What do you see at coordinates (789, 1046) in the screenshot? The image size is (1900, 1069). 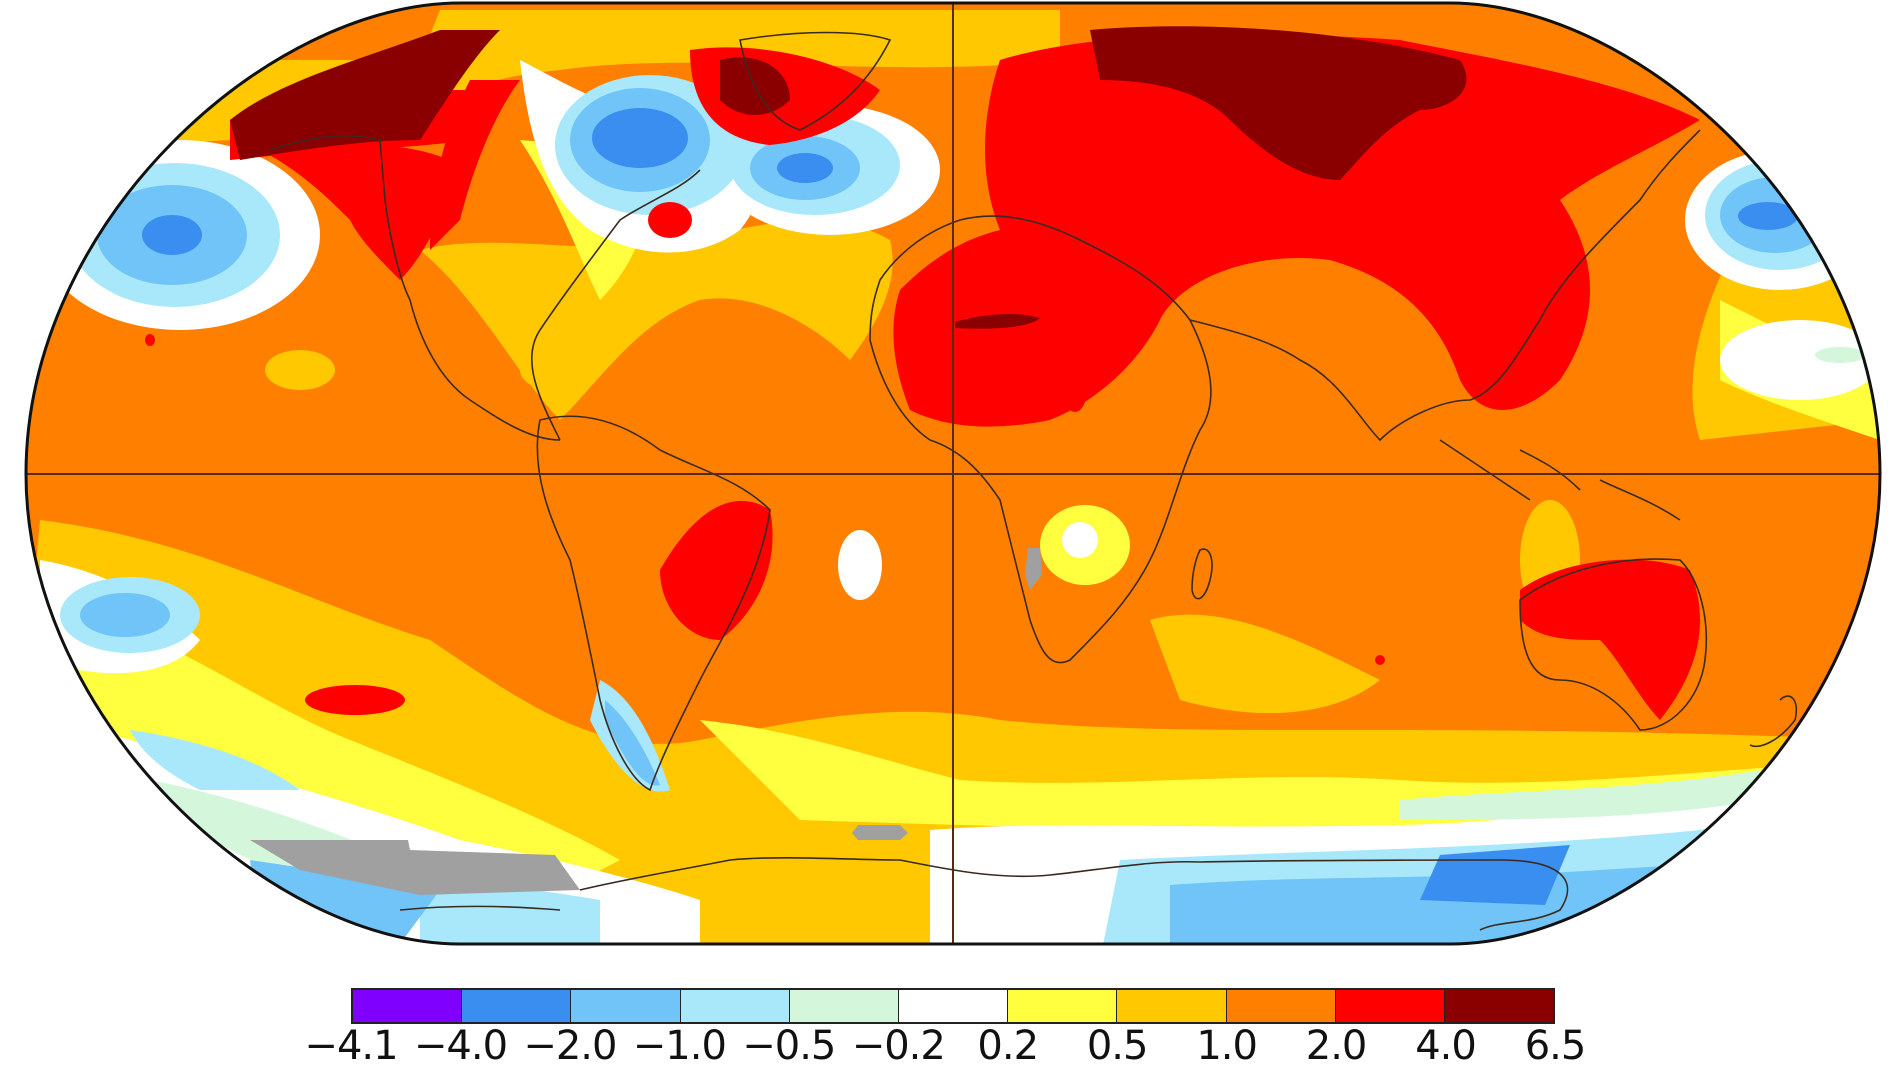 I see `colorbar-tick-label: −0.5` at bounding box center [789, 1046].